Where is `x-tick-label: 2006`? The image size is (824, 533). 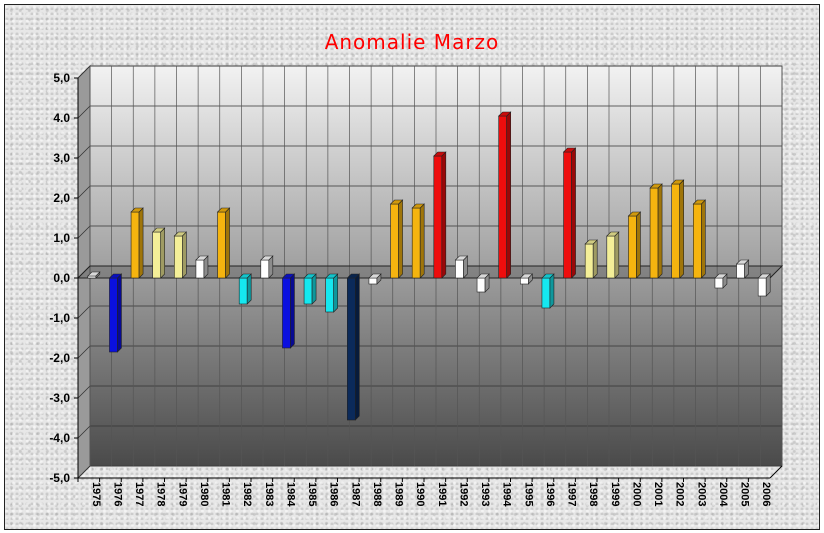
x-tick-label: 2006 is located at coordinates (766, 494).